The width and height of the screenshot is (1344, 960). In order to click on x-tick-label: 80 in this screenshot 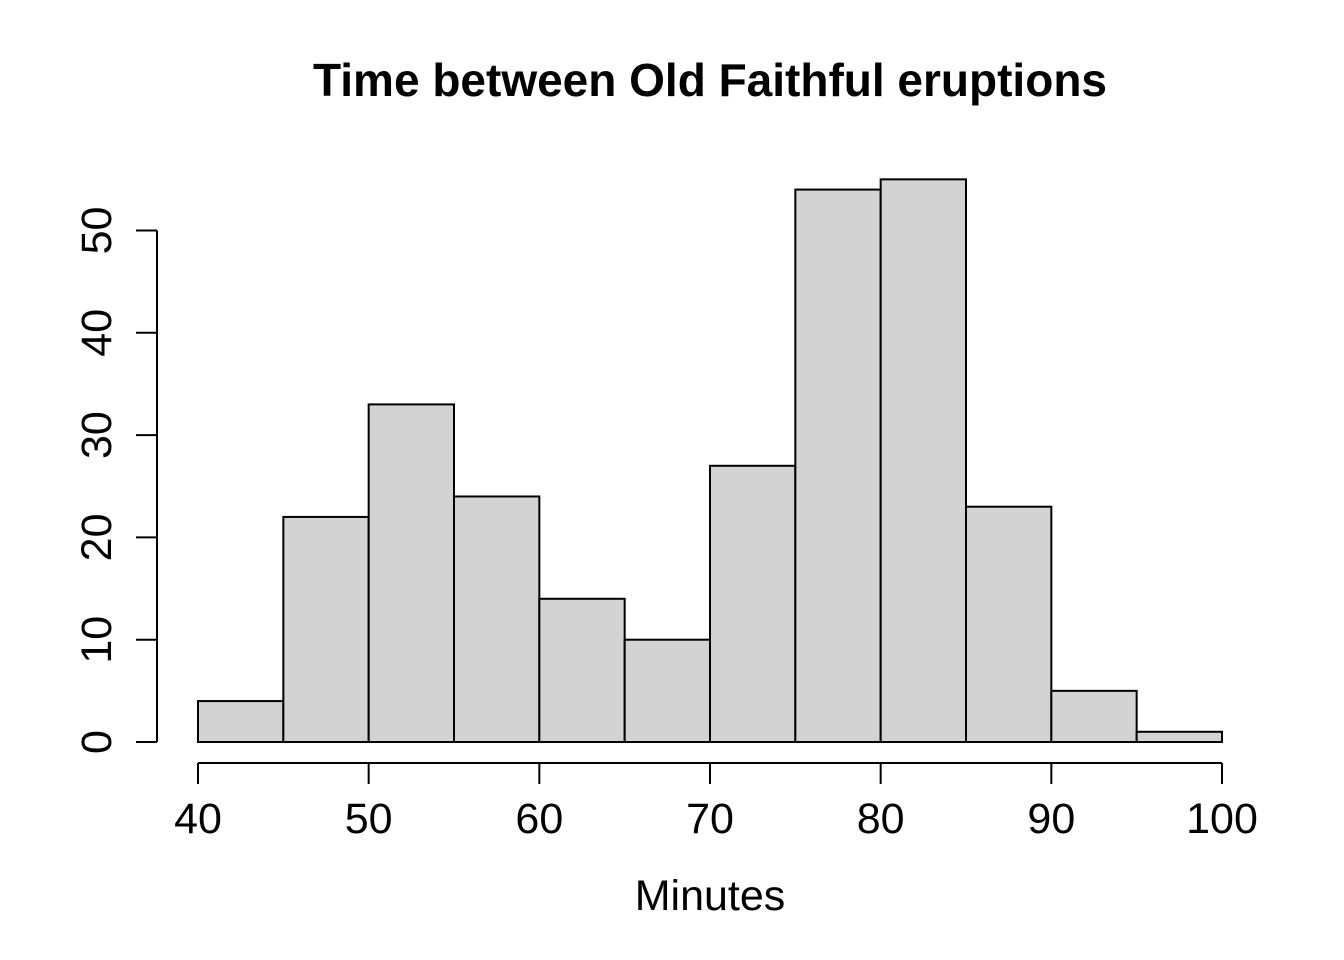, I will do `click(881, 819)`.